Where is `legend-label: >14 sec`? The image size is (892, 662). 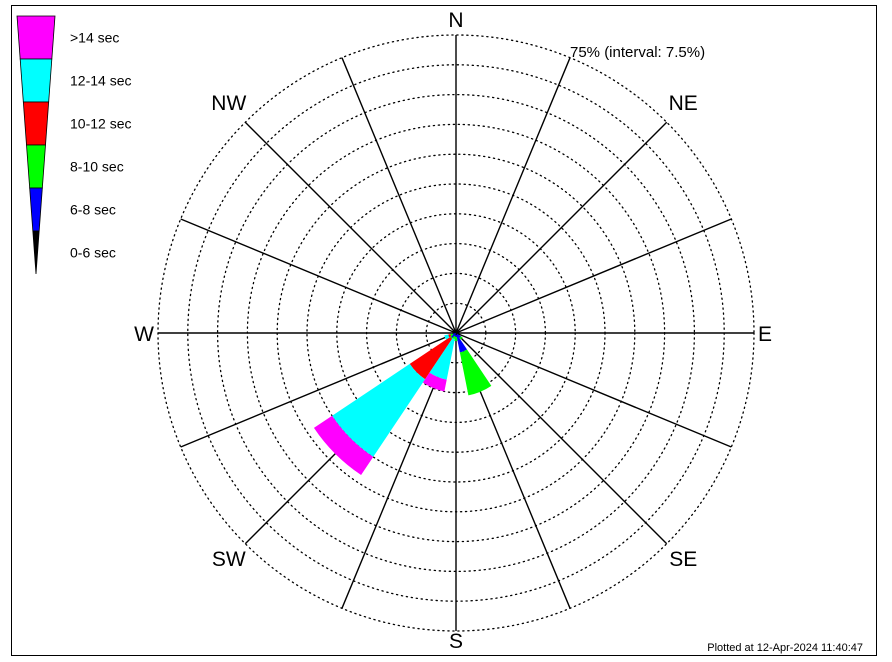 legend-label: >14 sec is located at coordinates (94, 38).